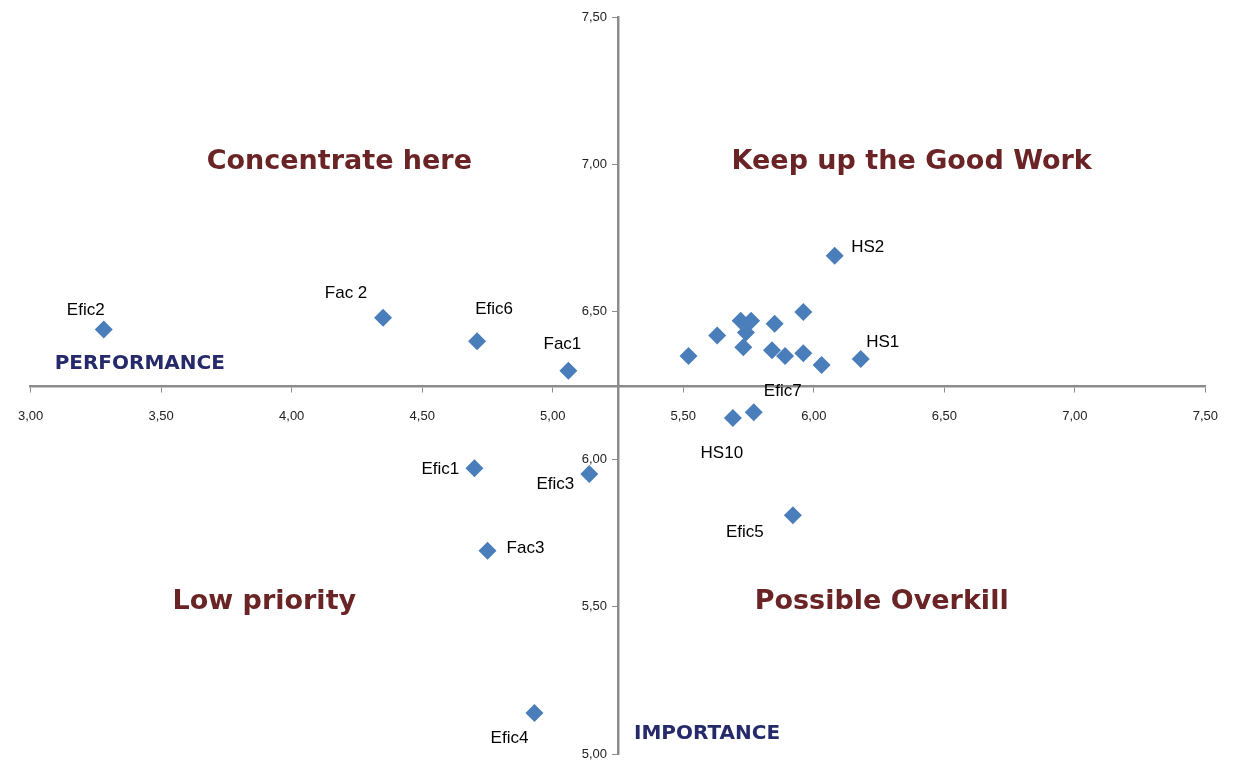 Image resolution: width=1236 pixels, height=768 pixels. What do you see at coordinates (339, 160) in the screenshot?
I see `annotation: Concentrate here` at bounding box center [339, 160].